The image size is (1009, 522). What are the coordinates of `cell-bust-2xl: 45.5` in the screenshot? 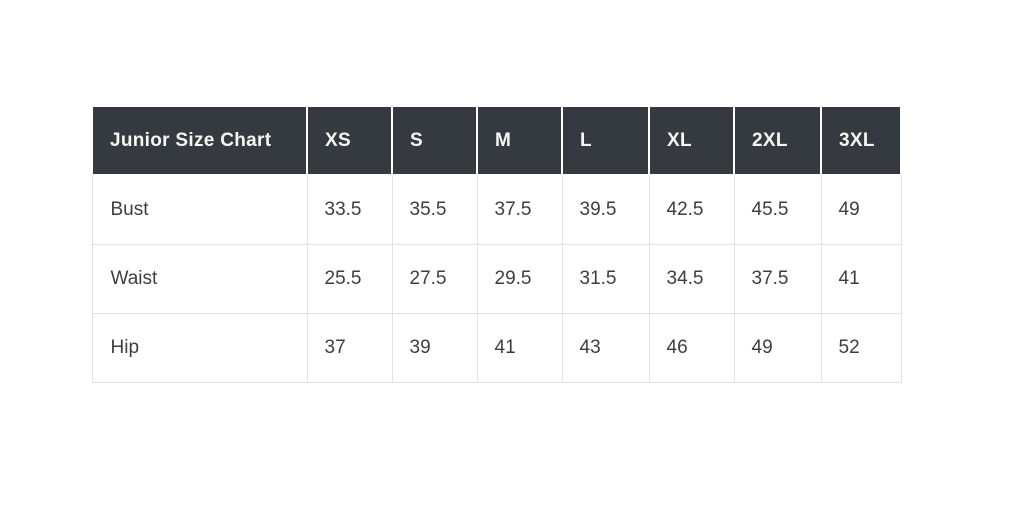 It's located at (777, 209).